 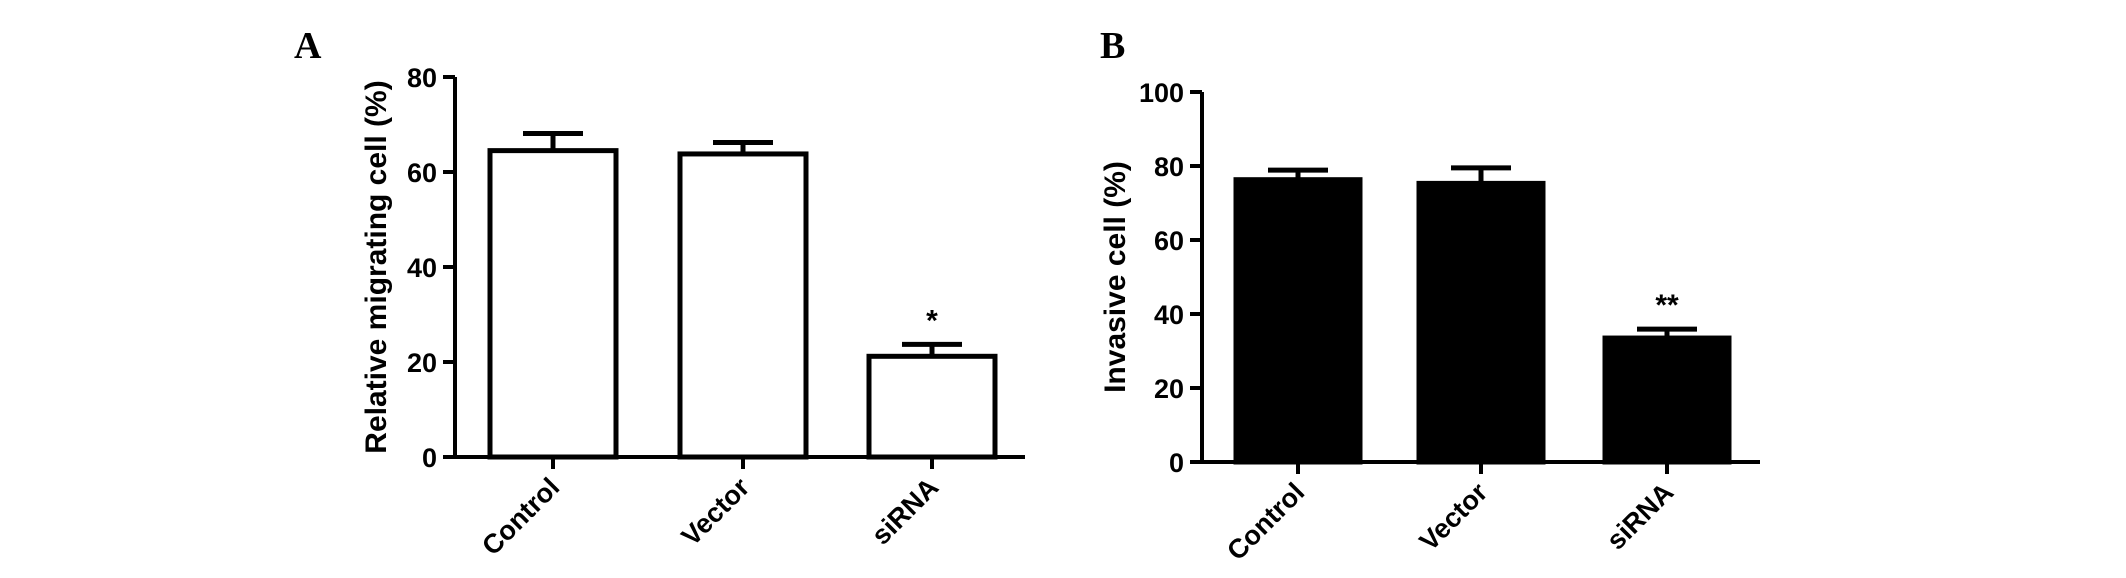 What do you see at coordinates (1115, 277) in the screenshot?
I see `y-axis-title: Invasive cell (%)` at bounding box center [1115, 277].